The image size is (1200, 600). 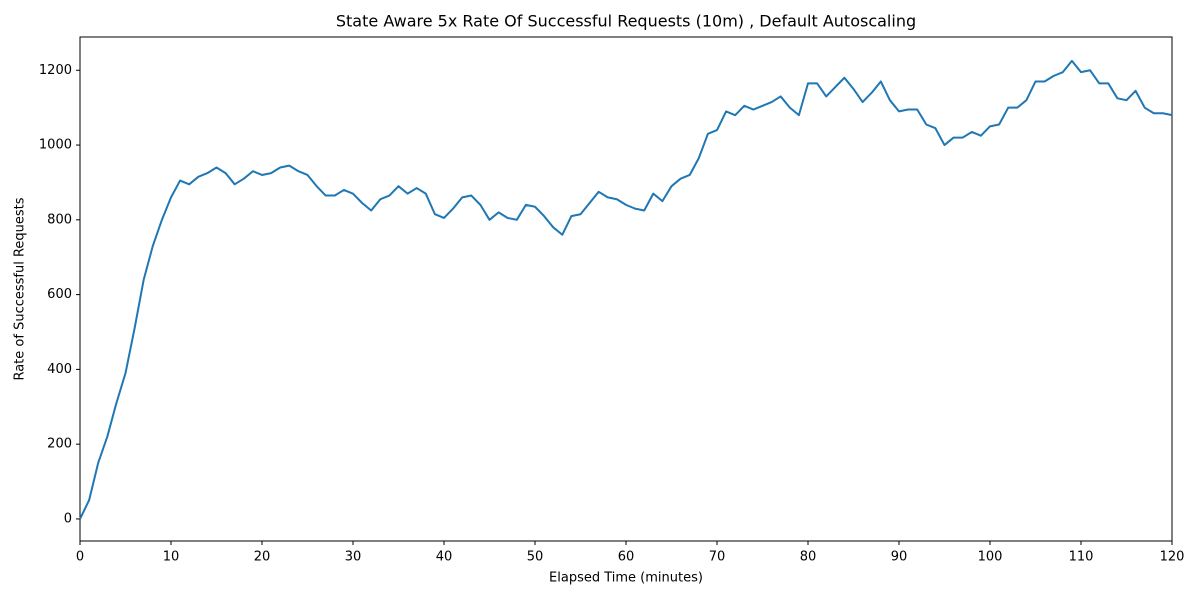 What do you see at coordinates (444, 557) in the screenshot?
I see `x-tick-label: 40` at bounding box center [444, 557].